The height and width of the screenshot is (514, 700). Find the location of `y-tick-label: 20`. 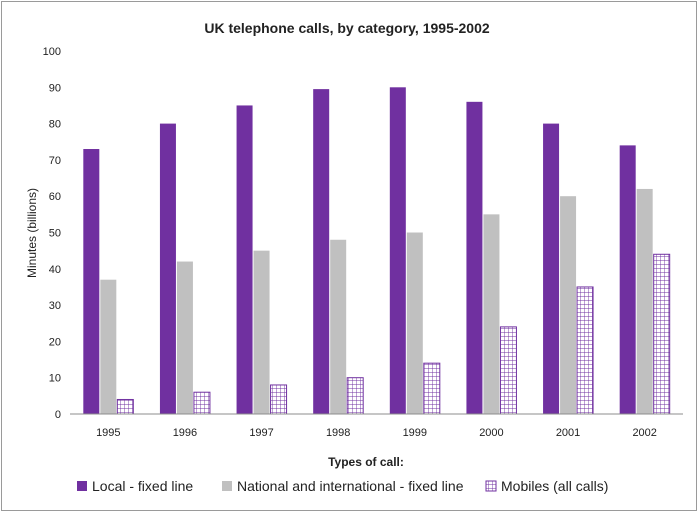

y-tick-label: 20 is located at coordinates (55, 342).